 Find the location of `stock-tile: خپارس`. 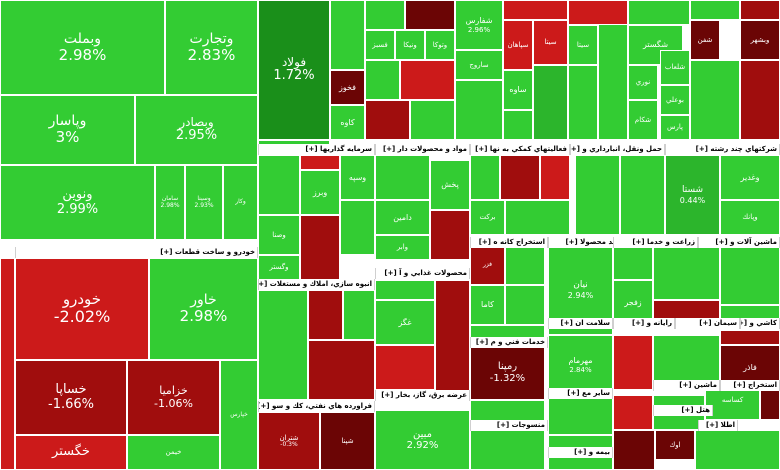

stock-tile: خپارس is located at coordinates (239, 415).